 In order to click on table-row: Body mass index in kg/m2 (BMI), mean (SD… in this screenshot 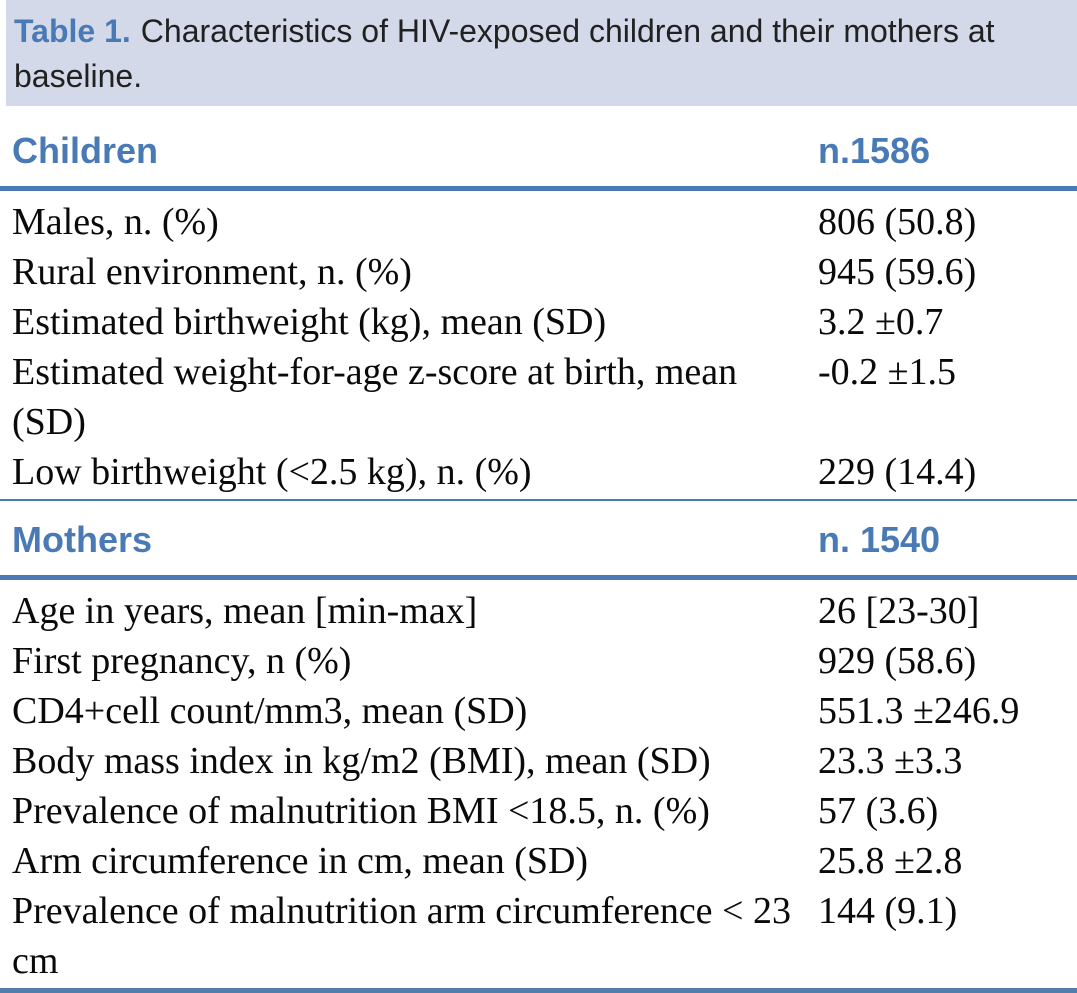, I will do `click(544, 761)`.